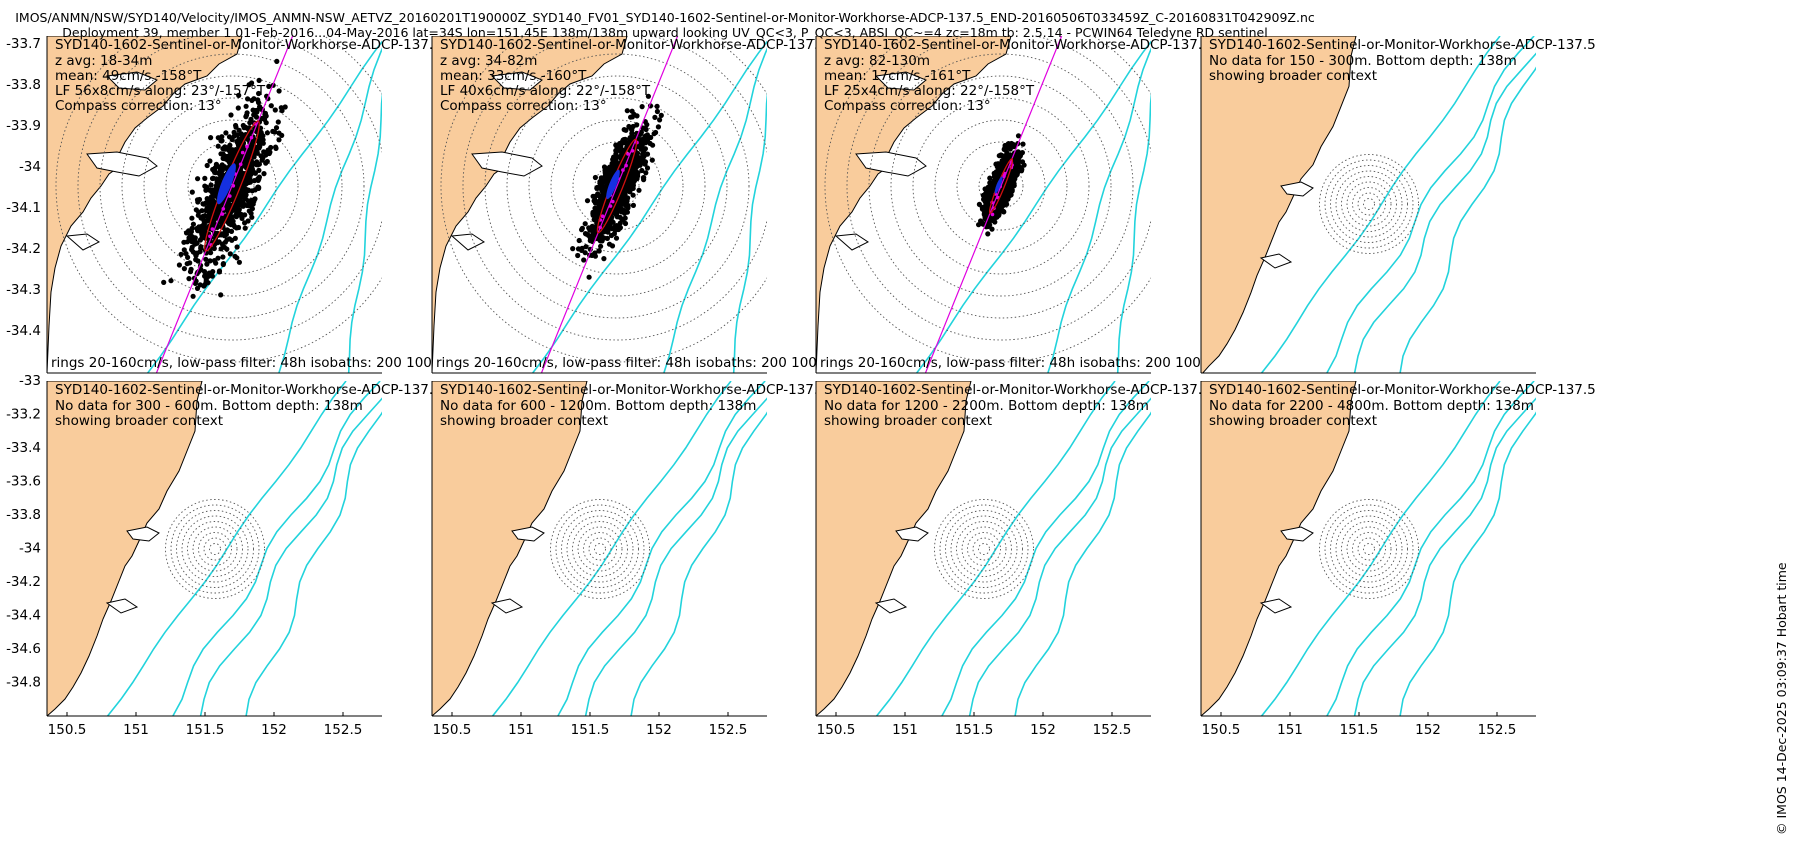 This screenshot has width=1800, height=850. What do you see at coordinates (905, 730) in the screenshot?
I see `x-tick-label: 151` at bounding box center [905, 730].